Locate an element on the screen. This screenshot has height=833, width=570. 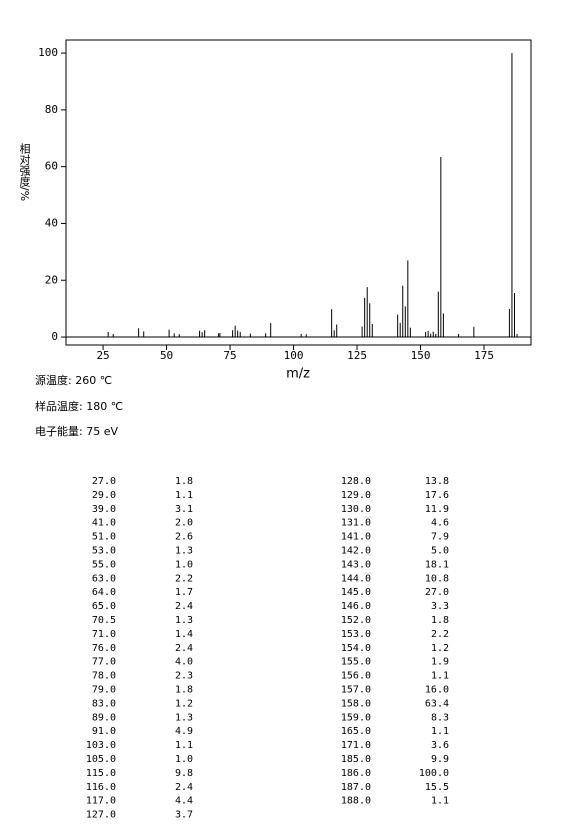
y-tick-label: 0 is located at coordinates (54, 336).